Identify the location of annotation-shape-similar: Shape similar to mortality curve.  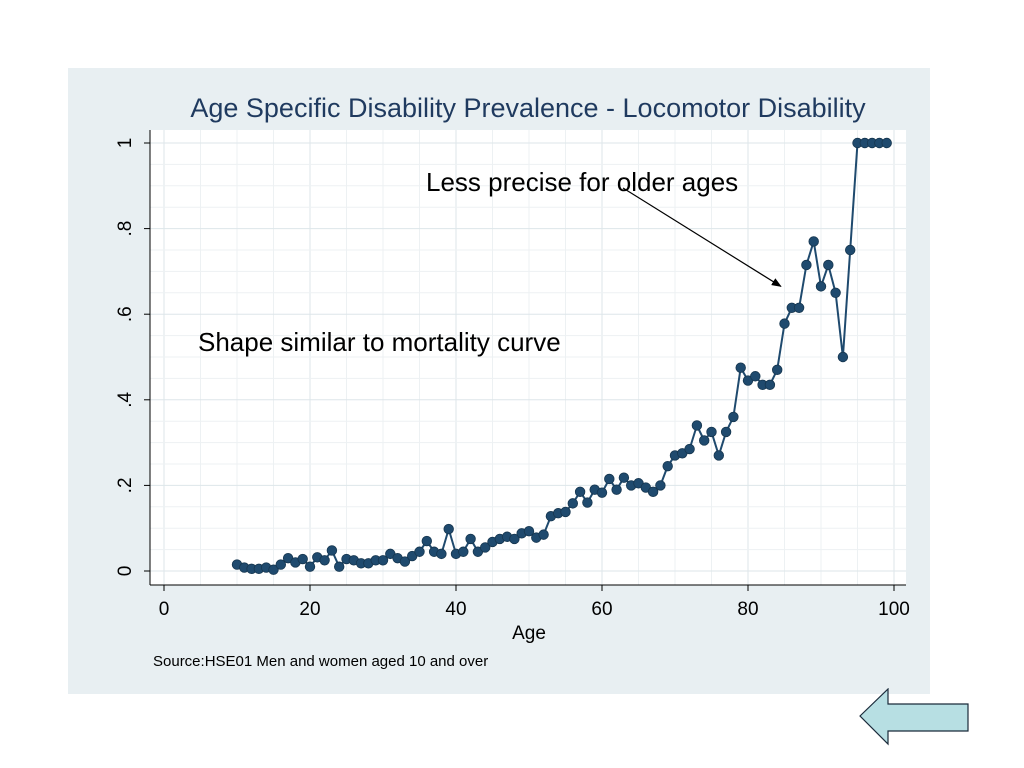
(379, 342).